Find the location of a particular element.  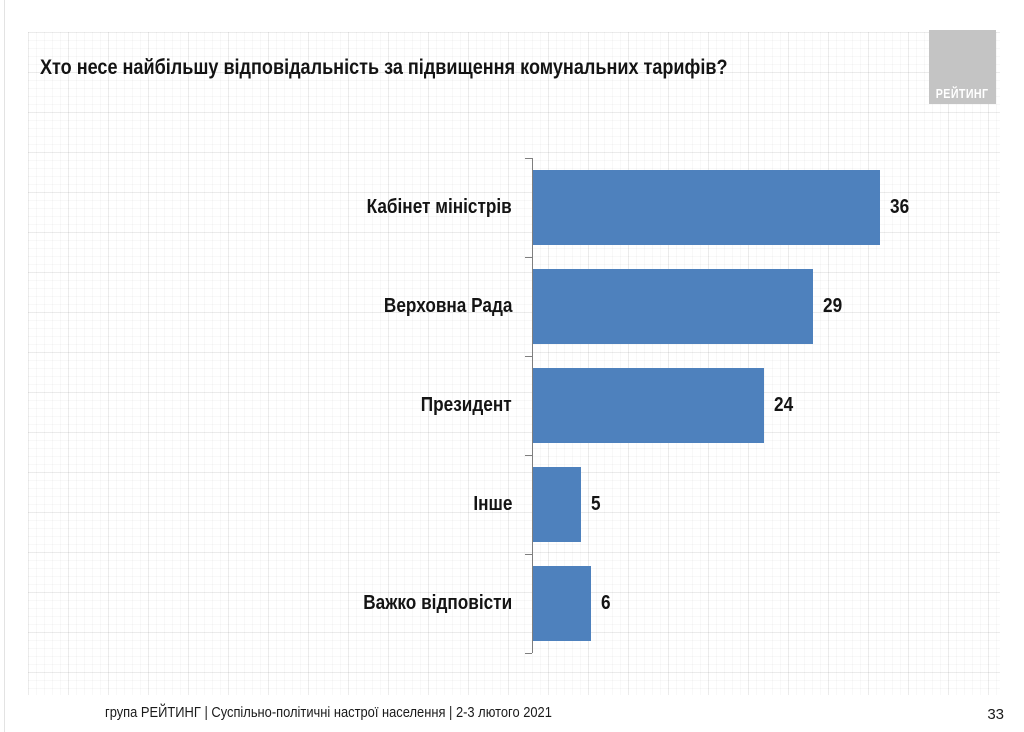

value-label: 24 is located at coordinates (785, 405).